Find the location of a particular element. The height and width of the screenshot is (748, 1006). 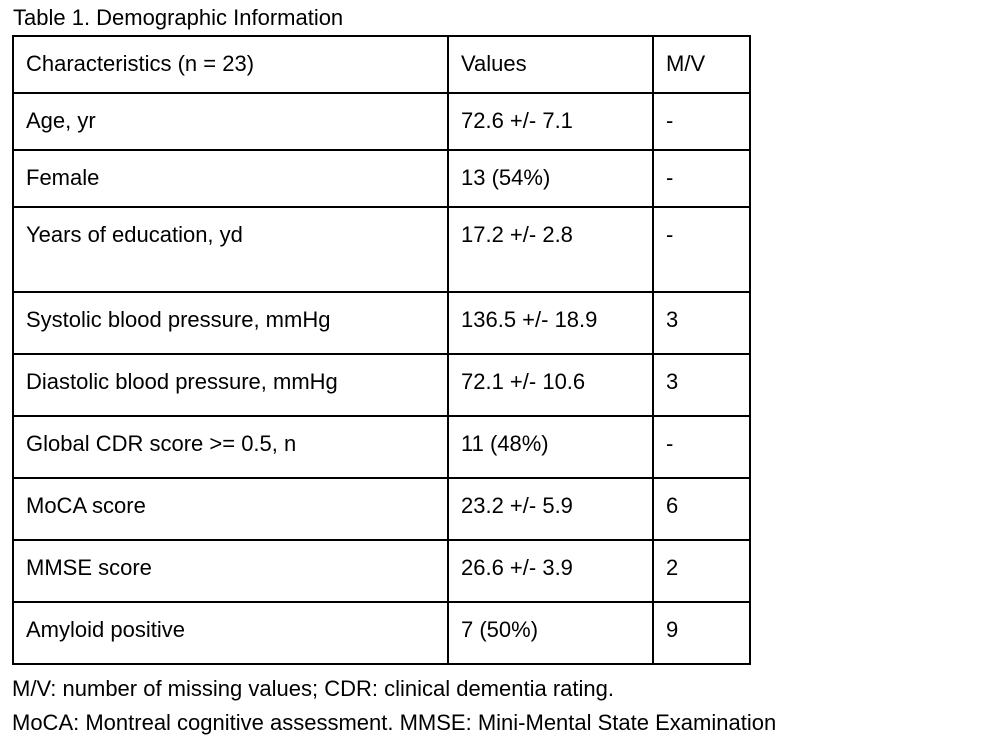

table-row: Female 13 (54%) - is located at coordinates (381, 178).